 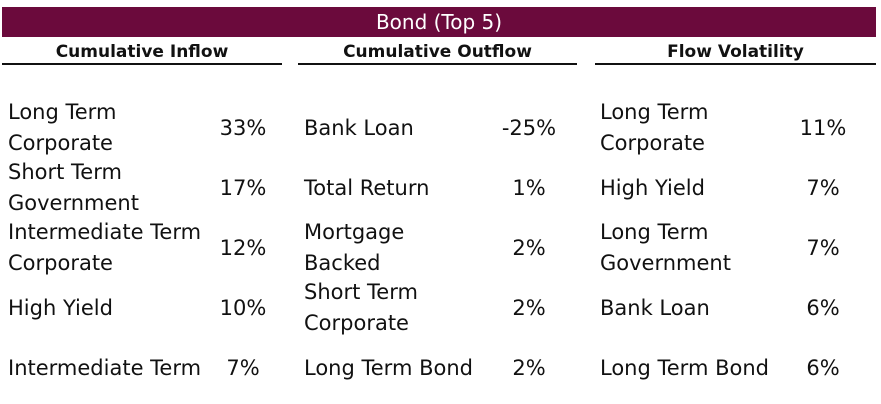 I want to click on row-label: Short Term Corporate, so click(x=361, y=307).